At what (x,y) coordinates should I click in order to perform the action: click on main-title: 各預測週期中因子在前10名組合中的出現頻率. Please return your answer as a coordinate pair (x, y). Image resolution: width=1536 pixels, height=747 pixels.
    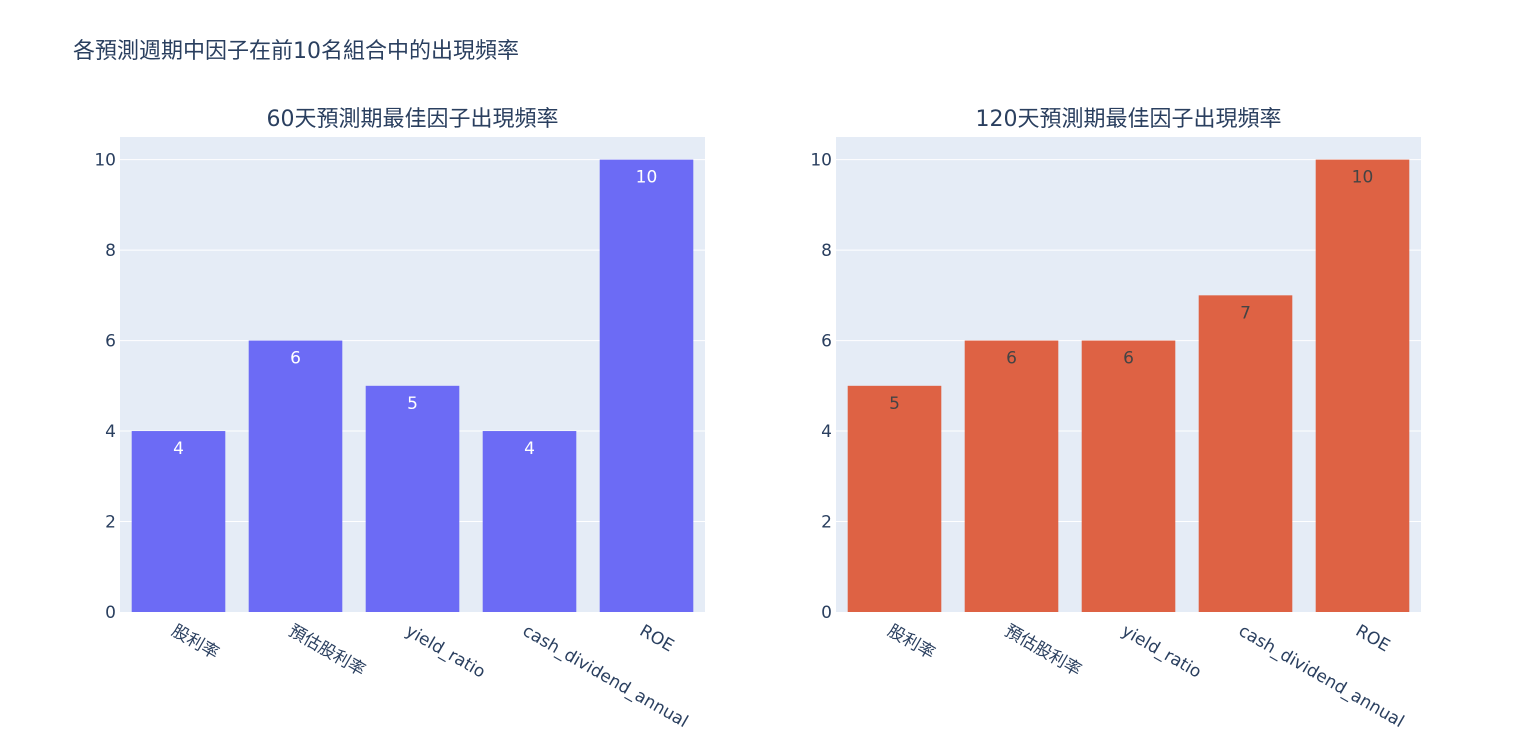
    Looking at the image, I should click on (296, 51).